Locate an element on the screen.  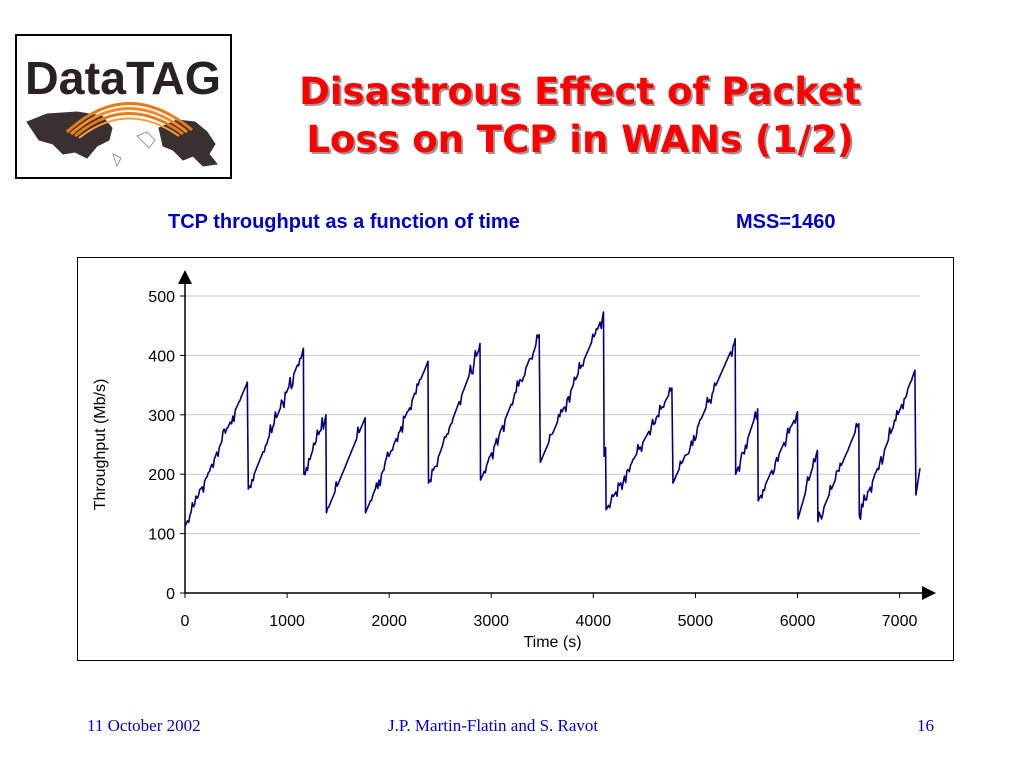
chart-heading-mss: MSS=1460 is located at coordinates (786, 222).